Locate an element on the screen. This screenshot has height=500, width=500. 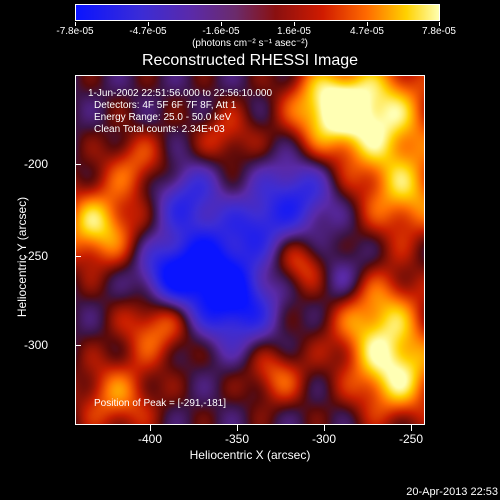
info-detectors: Detectors: 4F 5F 6F 7F 8F, Att 1 is located at coordinates (165, 105).